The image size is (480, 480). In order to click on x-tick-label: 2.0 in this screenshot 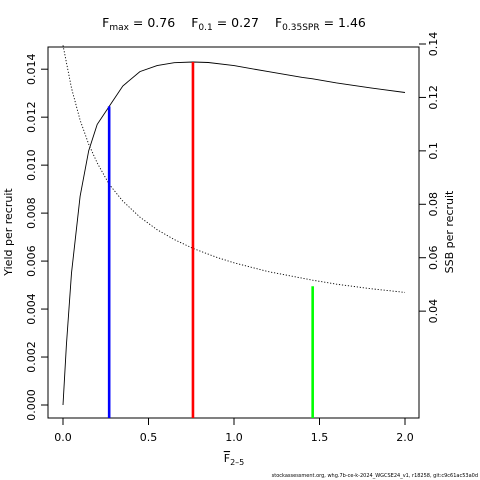, I will do `click(405, 437)`.